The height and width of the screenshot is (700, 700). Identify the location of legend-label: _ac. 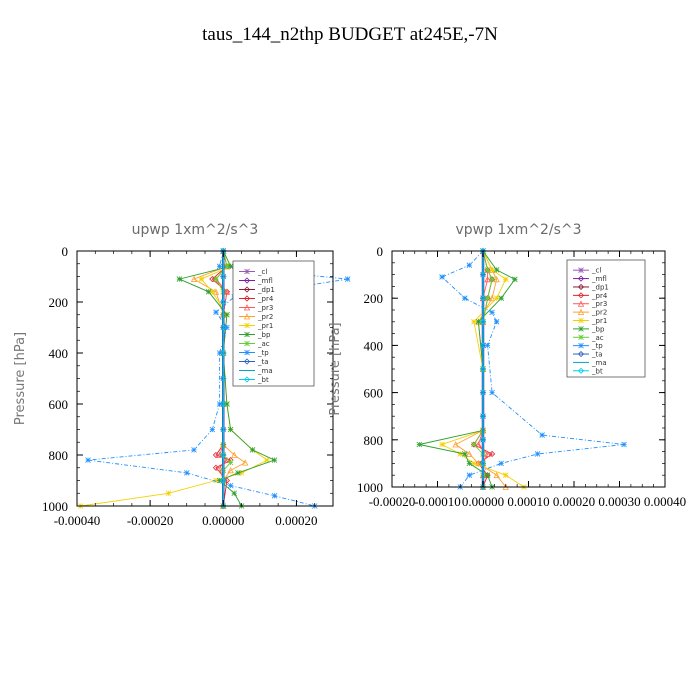
(597, 338).